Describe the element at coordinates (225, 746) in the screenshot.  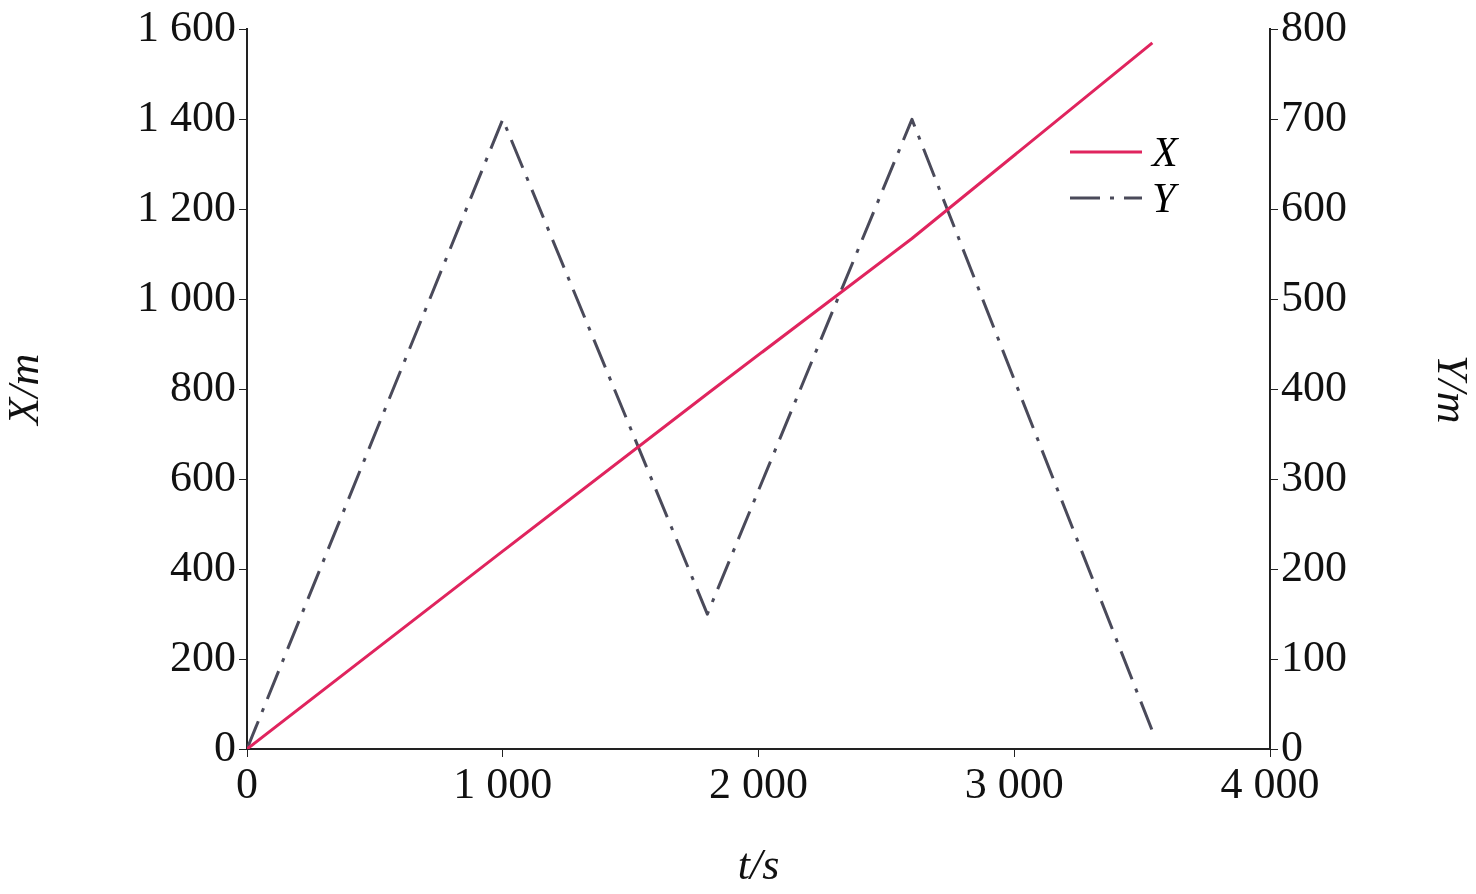
I see `y-tick-label: 0` at that location.